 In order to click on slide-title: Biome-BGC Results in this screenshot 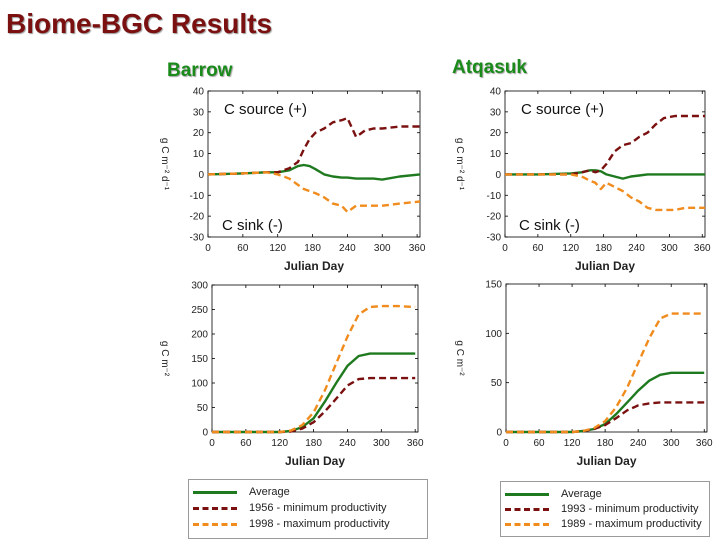, I will do `click(139, 23)`.